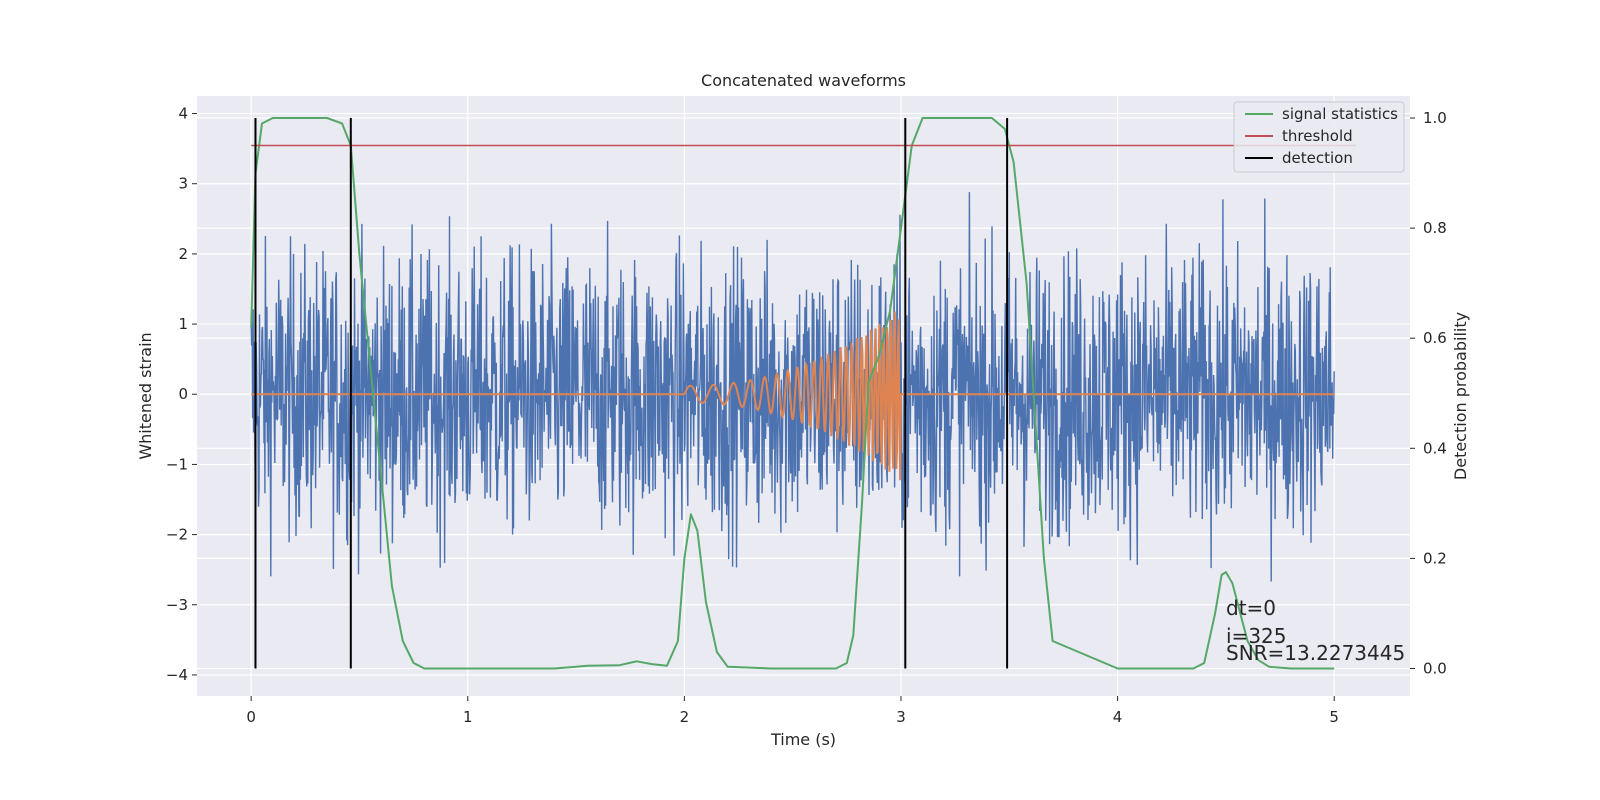 The height and width of the screenshot is (800, 1600). Describe the element at coordinates (177, 605) in the screenshot. I see `y-tick-label: −3` at that location.